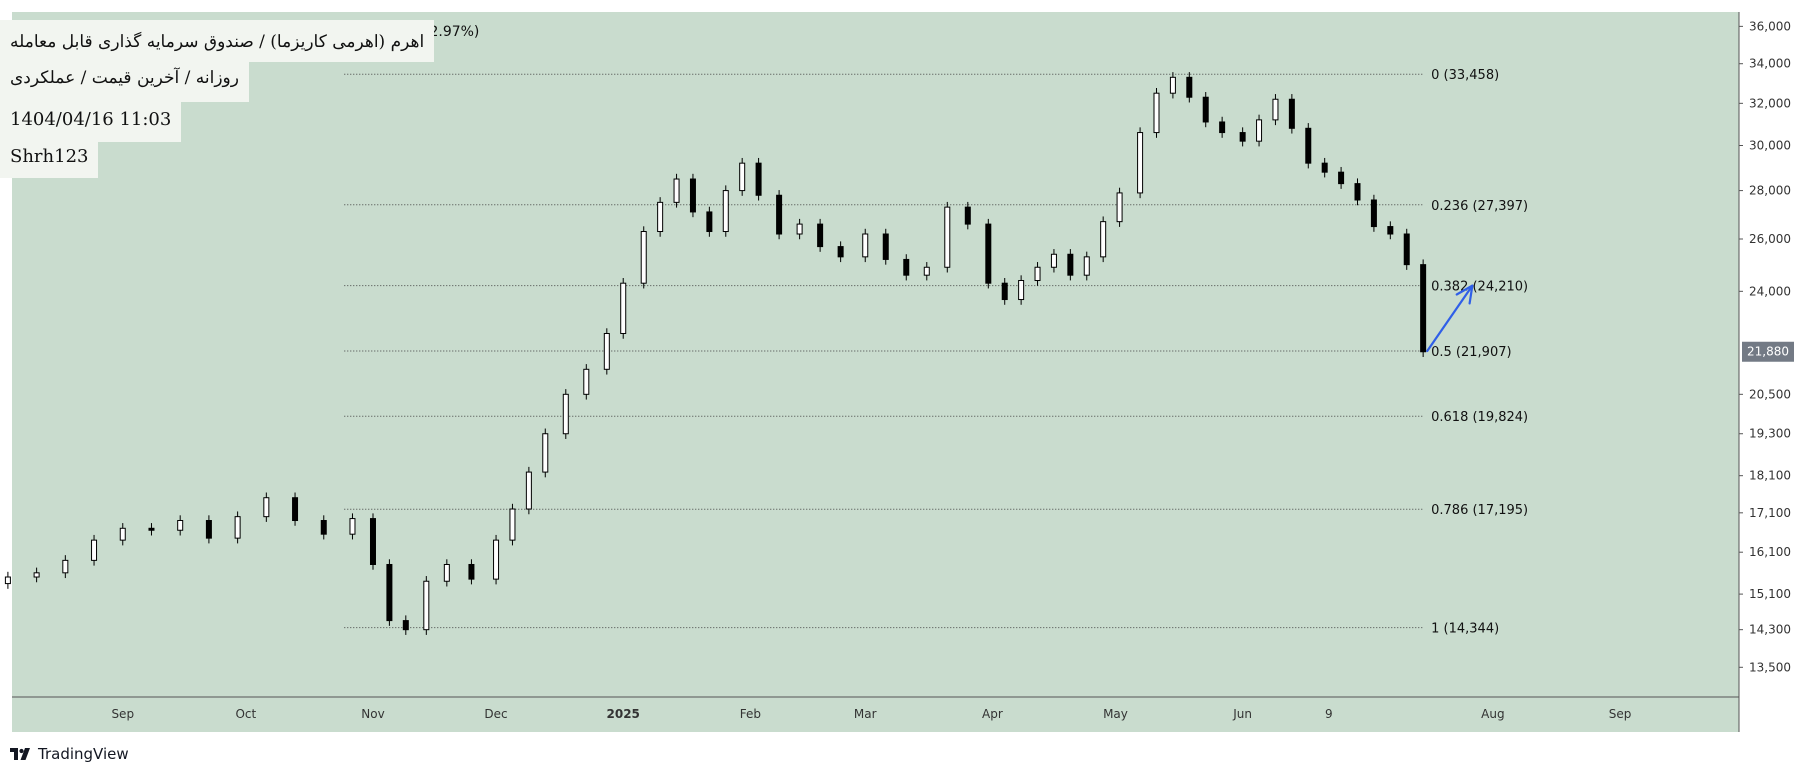  I want to click on price-tick-label: 30,000, so click(1770, 146).